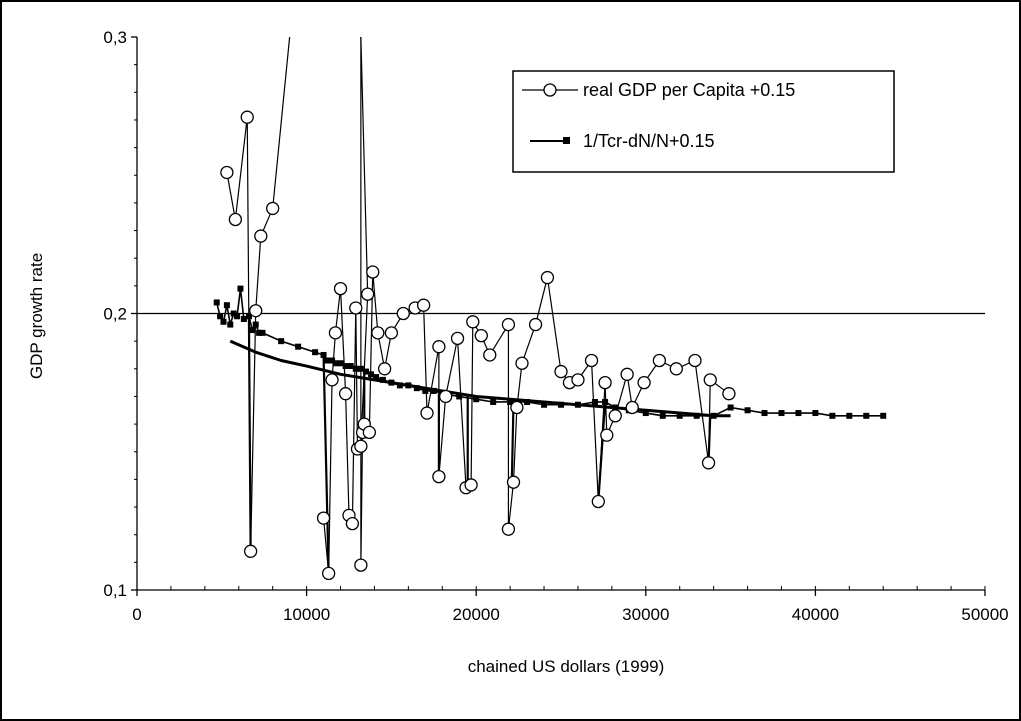 This screenshot has width=1021, height=721. I want to click on legend-marker-open-circle, so click(550, 90).